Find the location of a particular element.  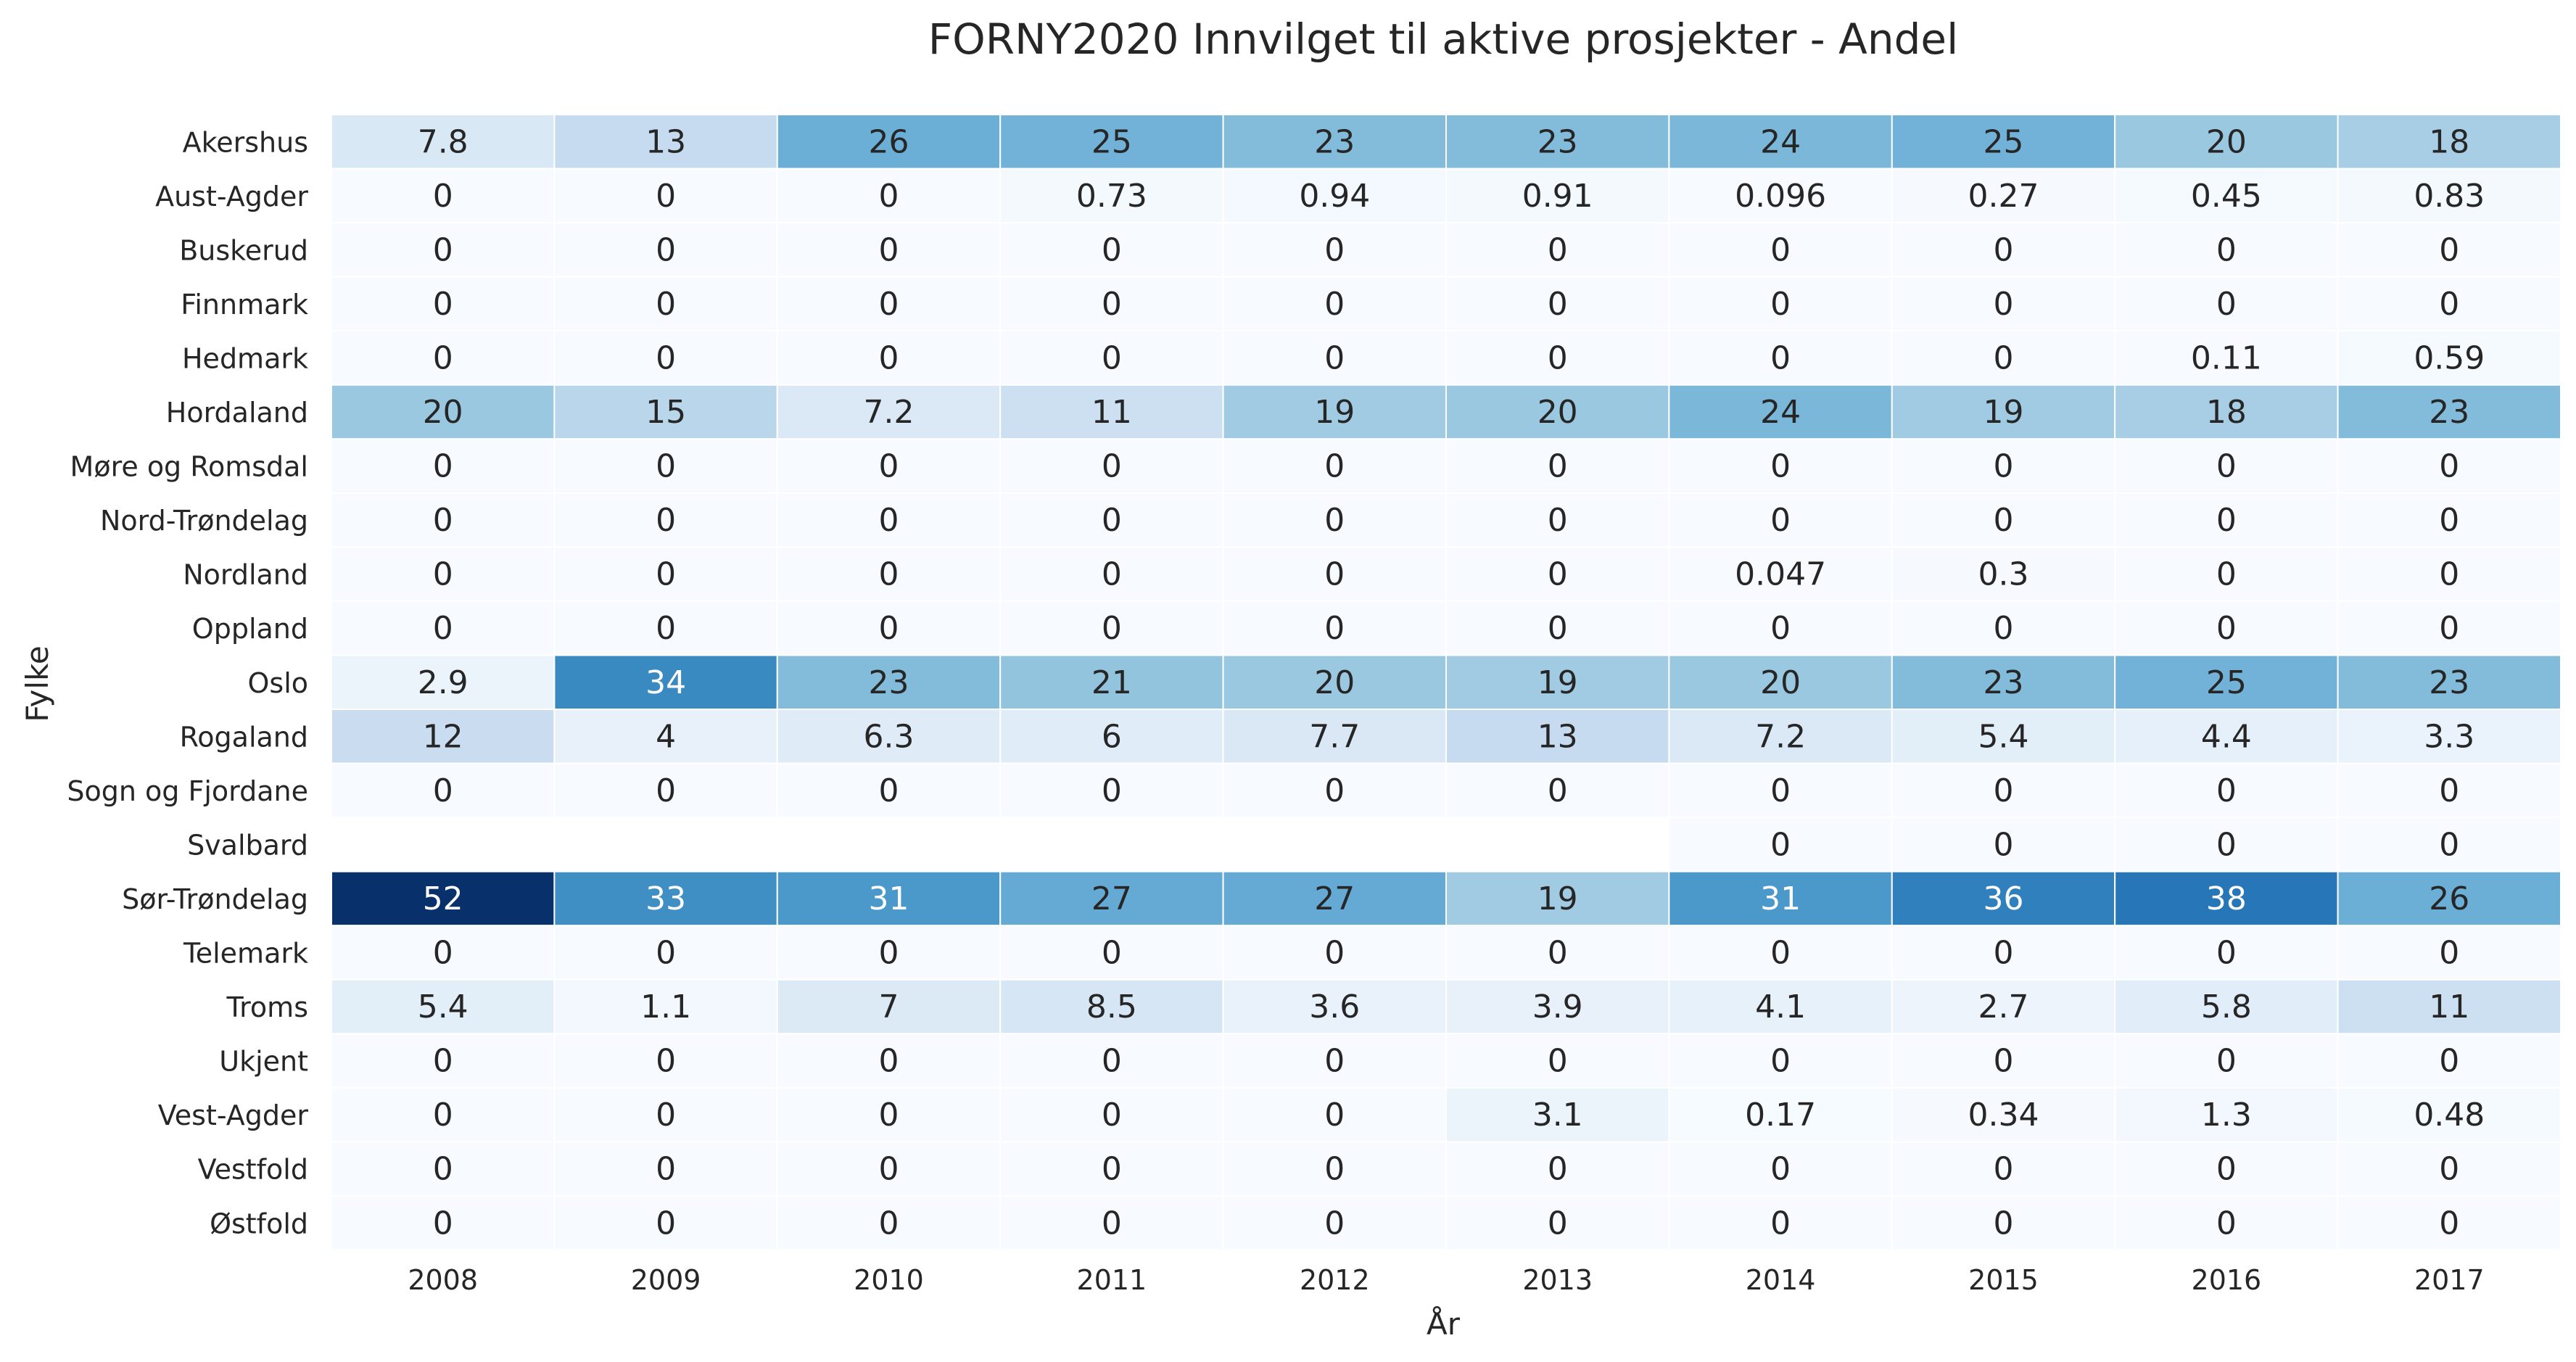

cell-value-label: 5.4 is located at coordinates (2003, 736).